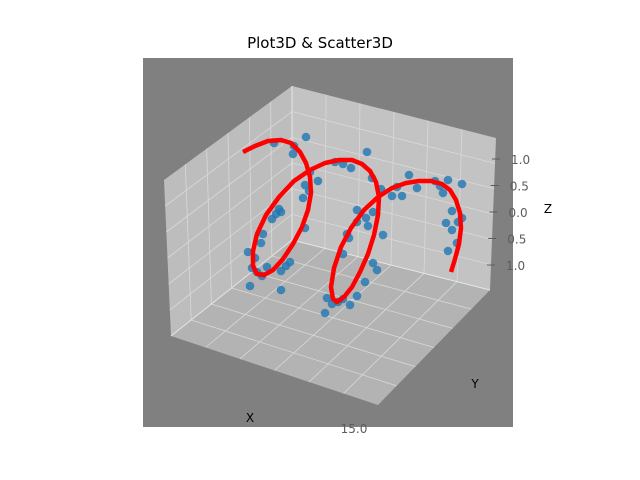 The image size is (640, 480). I want to click on y-axis-label: Y, so click(474, 384).